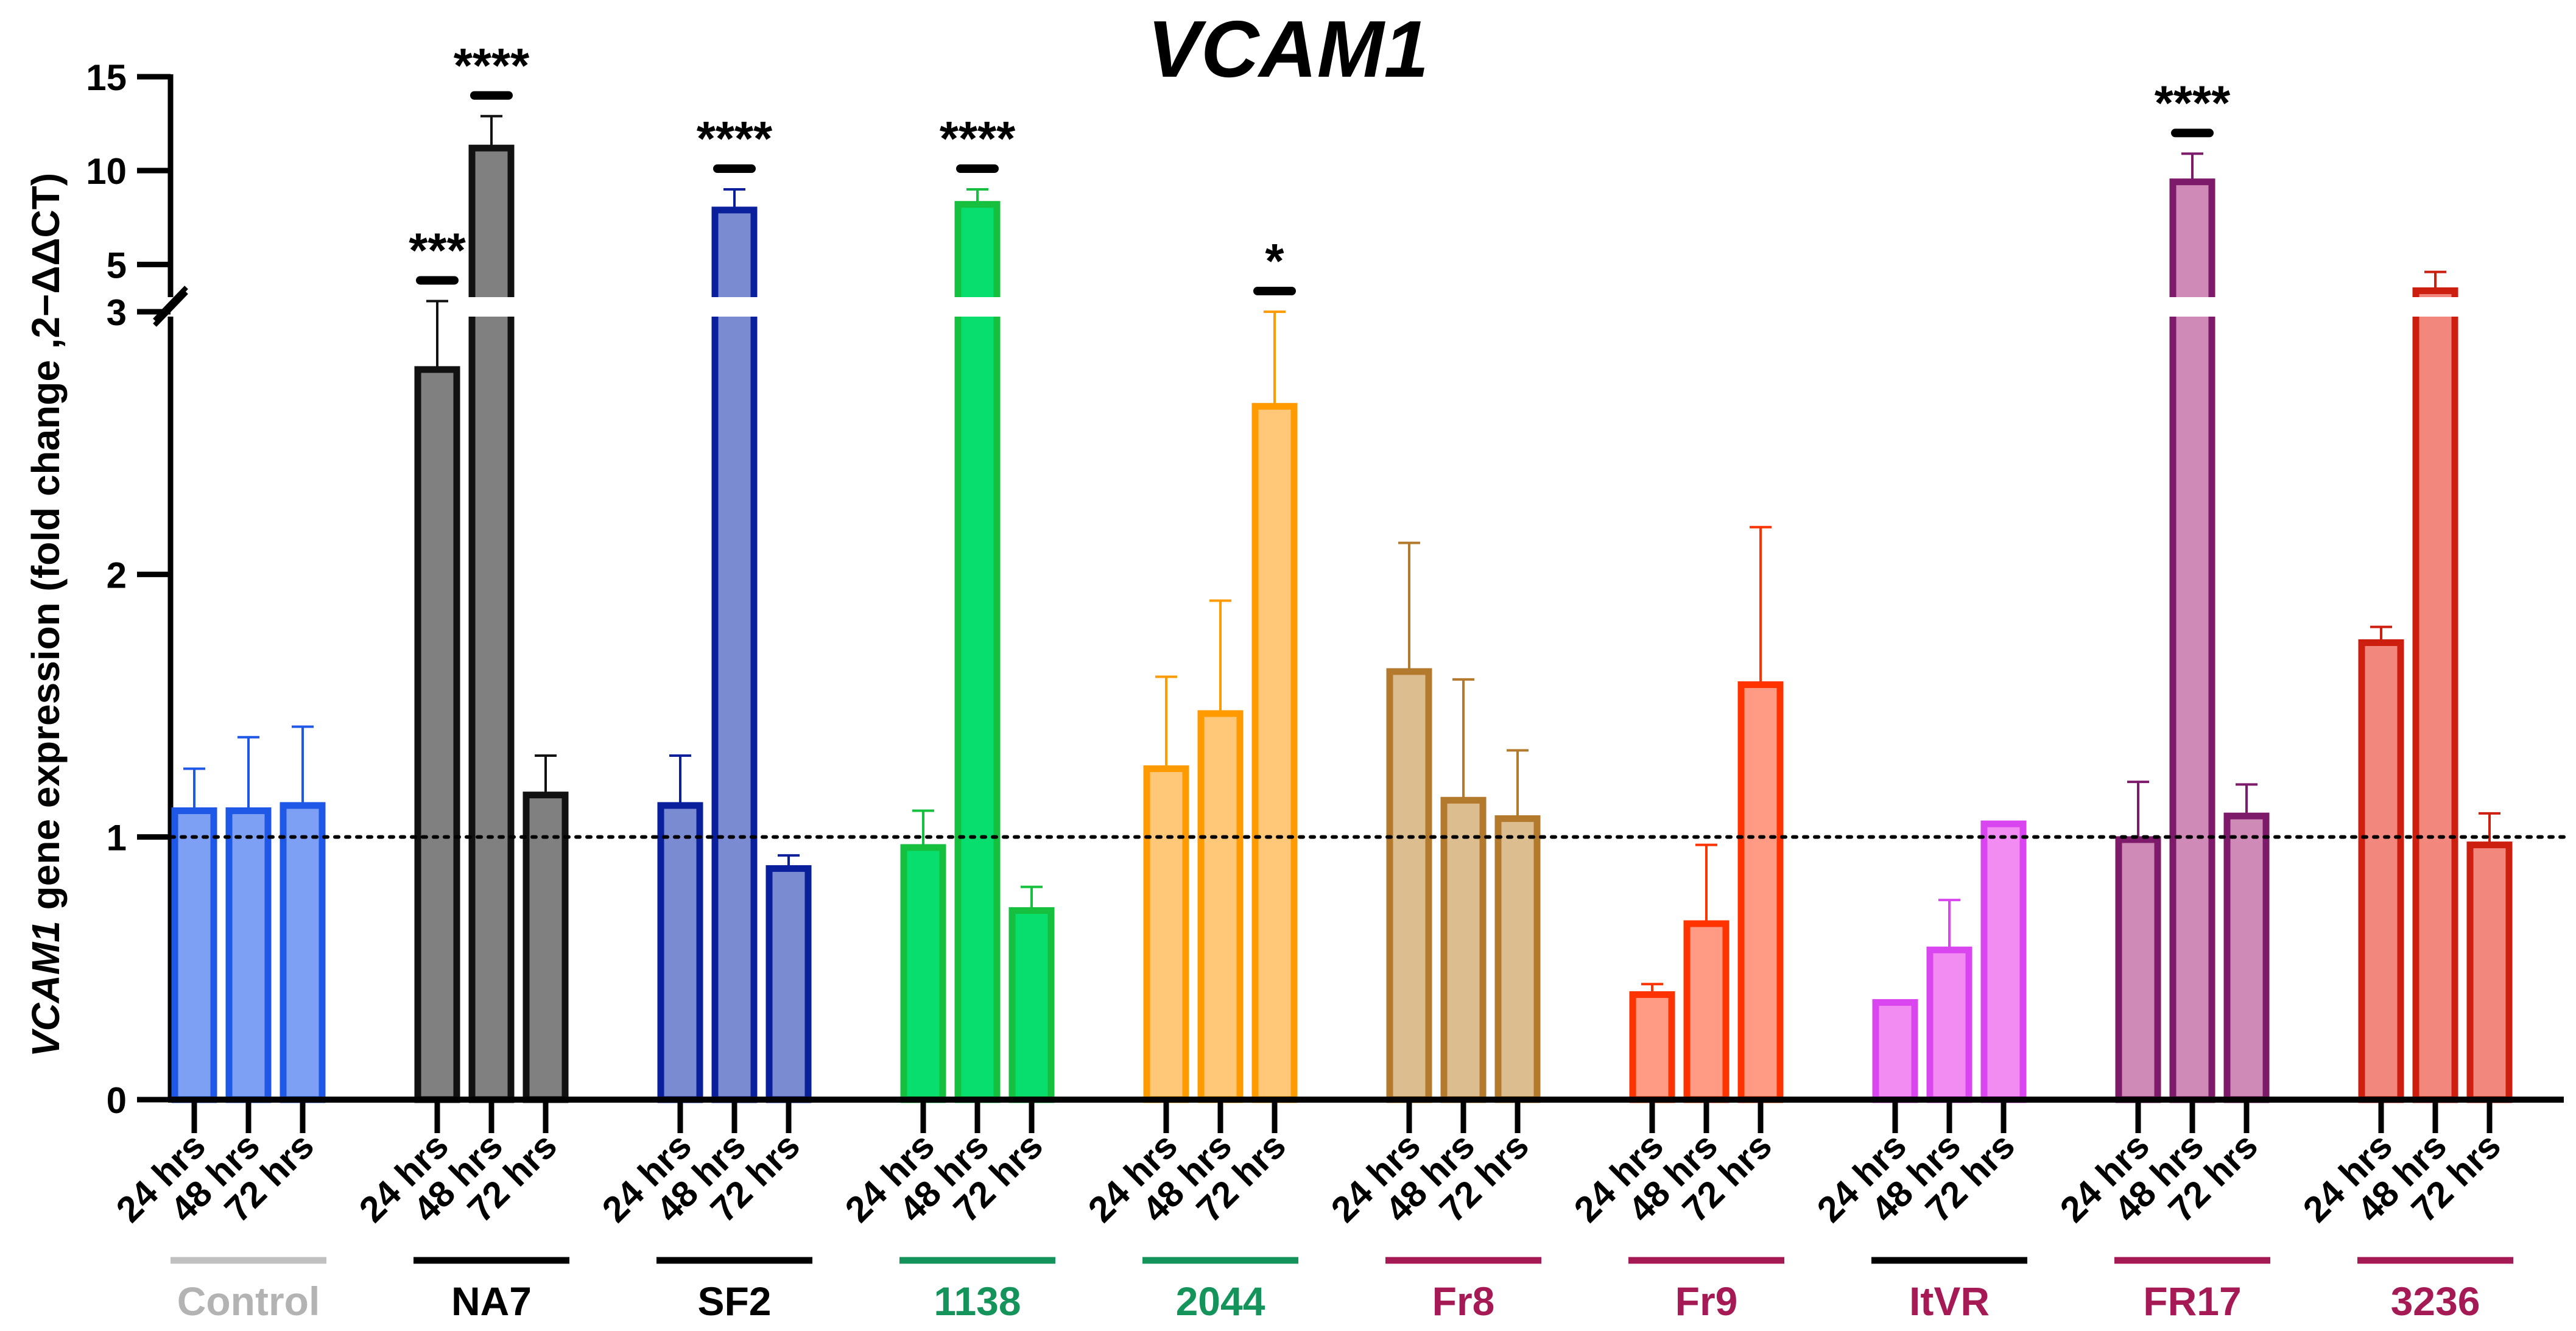 The width and height of the screenshot is (2576, 1331). What do you see at coordinates (491, 1302) in the screenshot?
I see `group-label: NA7` at bounding box center [491, 1302].